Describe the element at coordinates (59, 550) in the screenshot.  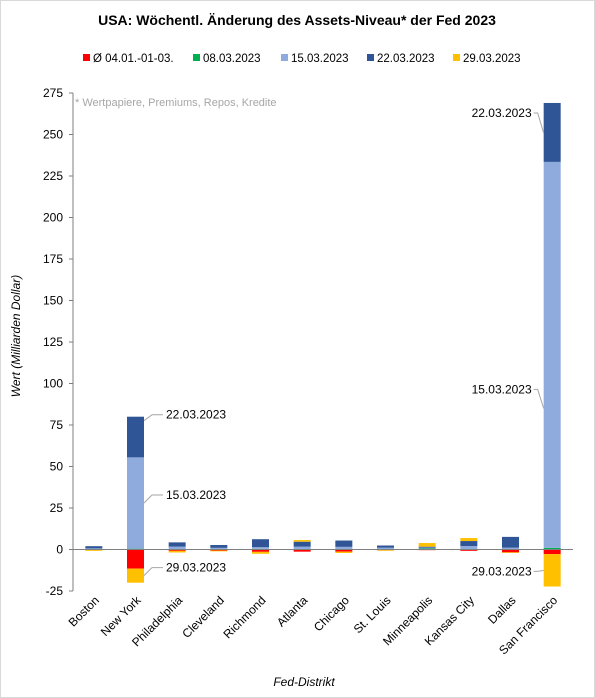
I see `y-tick-label: 0` at that location.